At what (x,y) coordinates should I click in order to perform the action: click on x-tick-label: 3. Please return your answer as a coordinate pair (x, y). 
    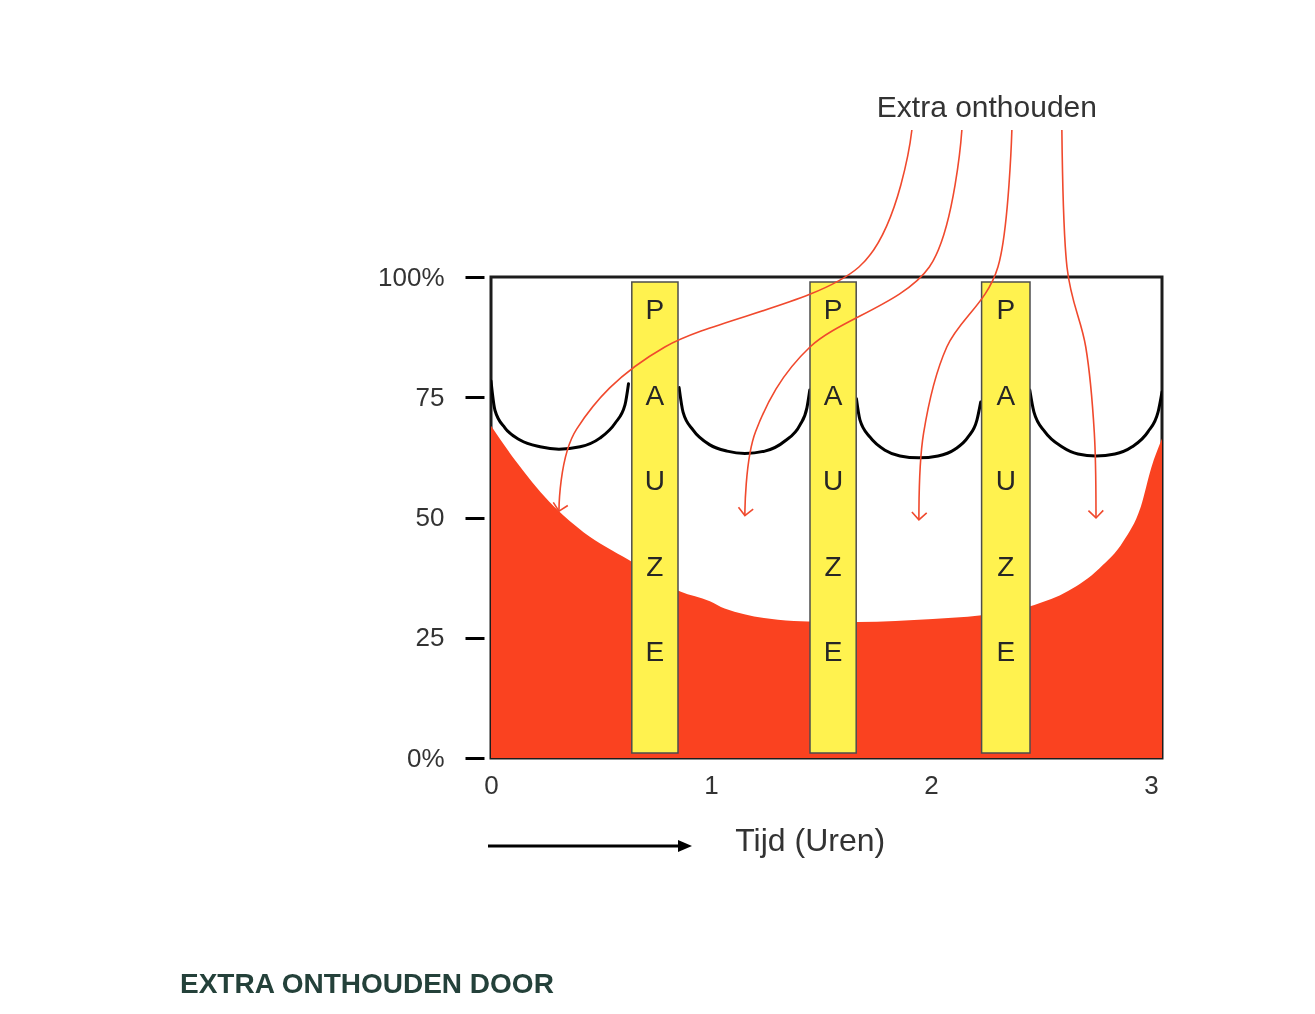
    Looking at the image, I should click on (1151, 784).